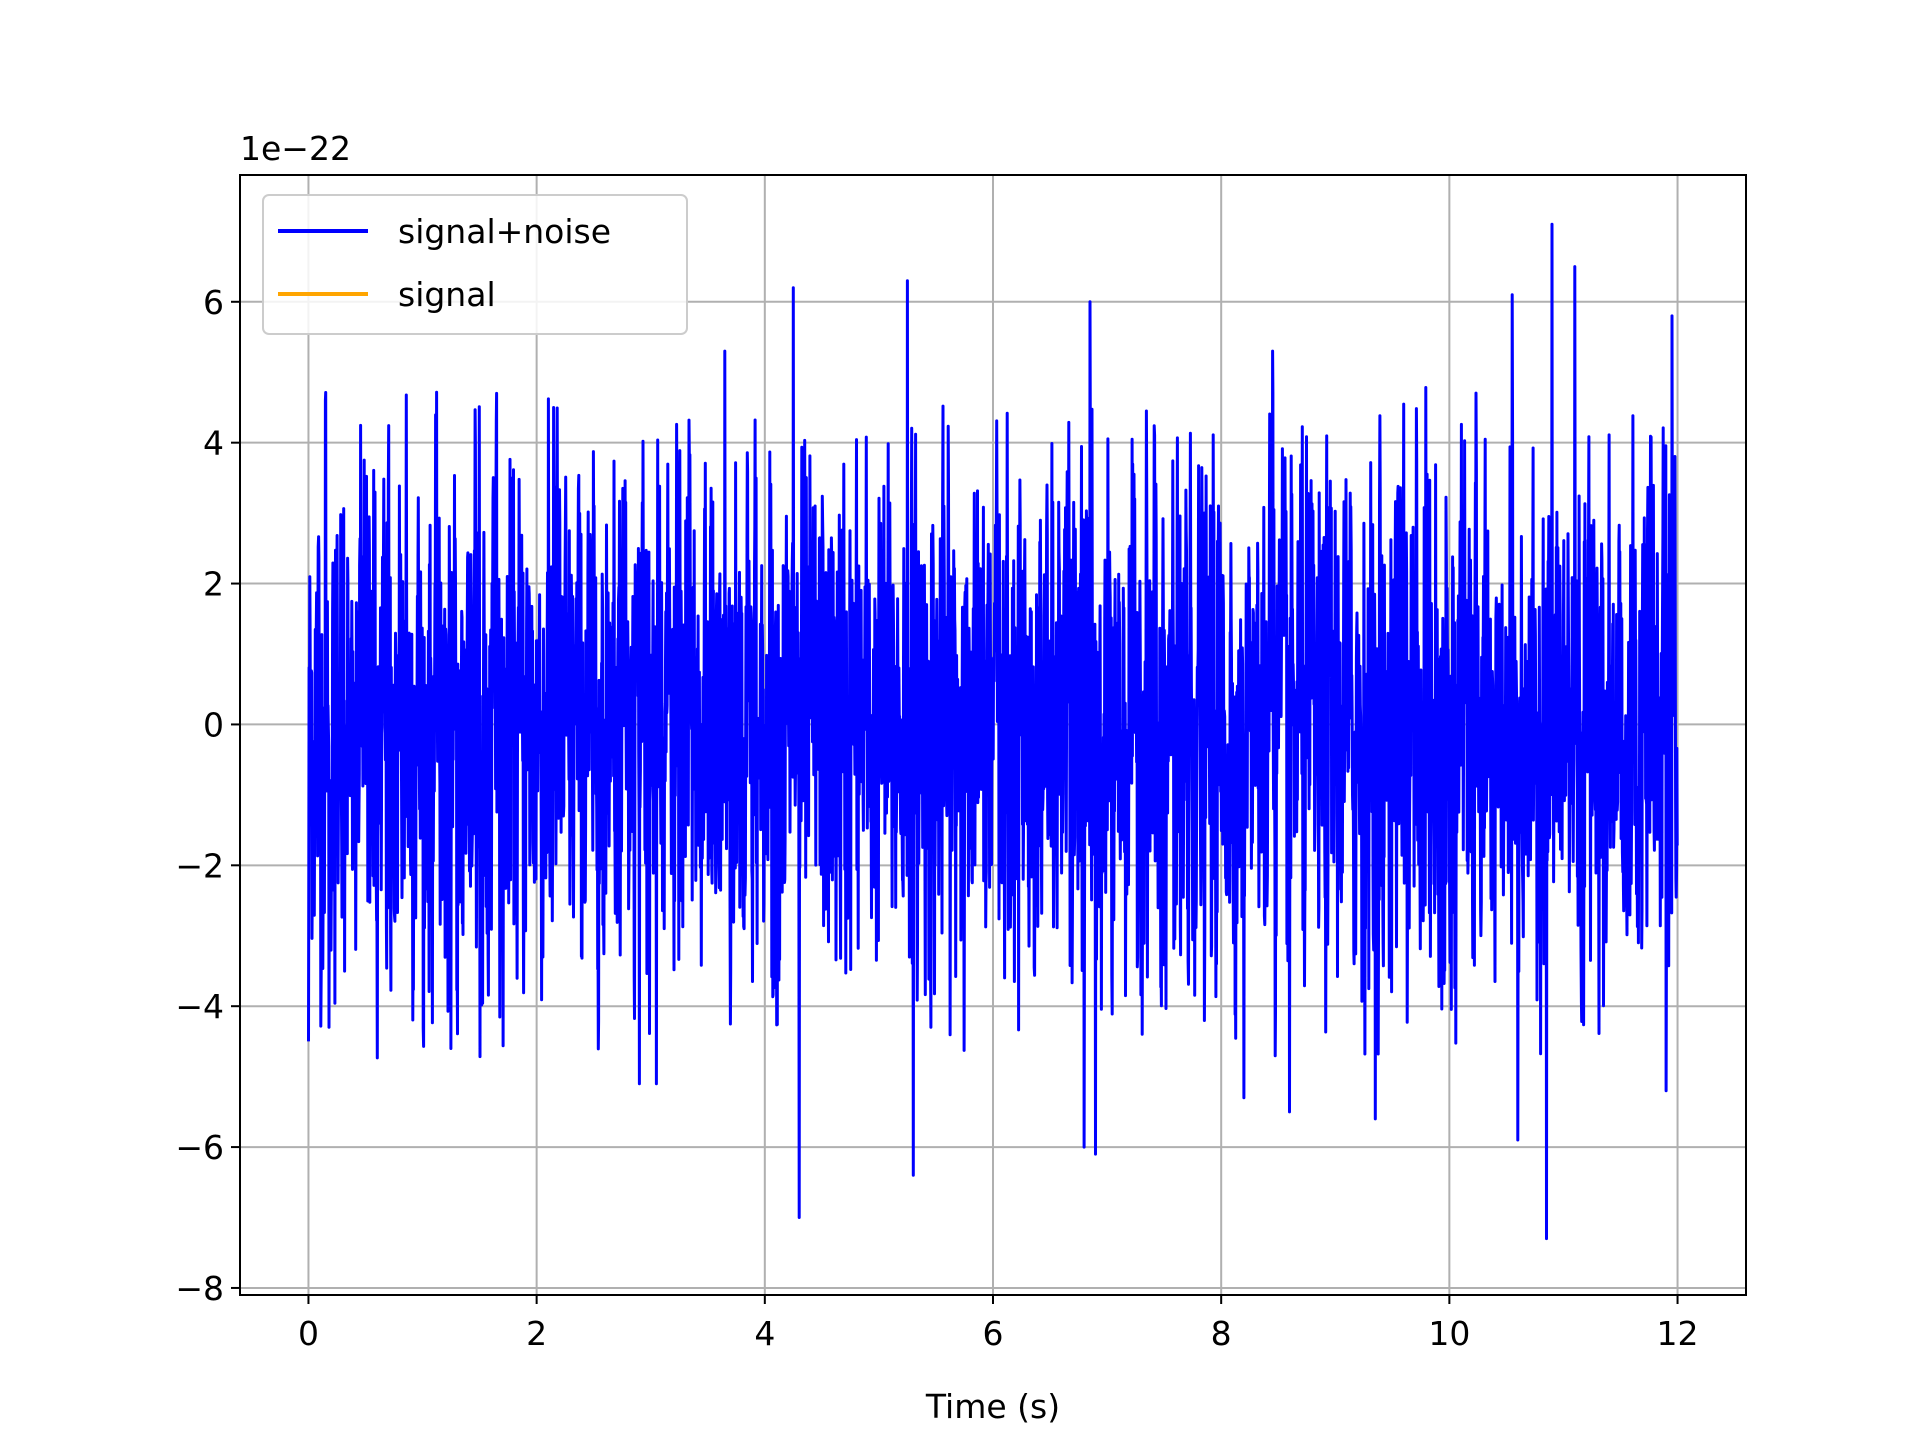  What do you see at coordinates (1449, 1333) in the screenshot?
I see `x-tick-label: 10` at bounding box center [1449, 1333].